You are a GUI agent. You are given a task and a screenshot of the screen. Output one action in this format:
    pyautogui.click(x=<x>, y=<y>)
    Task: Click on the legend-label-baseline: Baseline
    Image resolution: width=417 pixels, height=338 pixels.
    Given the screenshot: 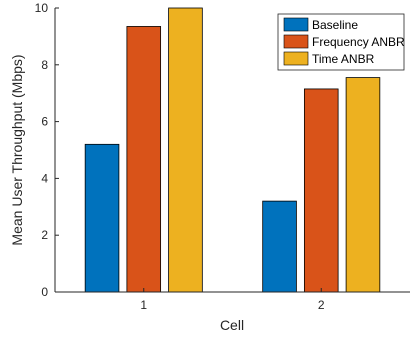 What is the action you would take?
    pyautogui.click(x=335, y=25)
    